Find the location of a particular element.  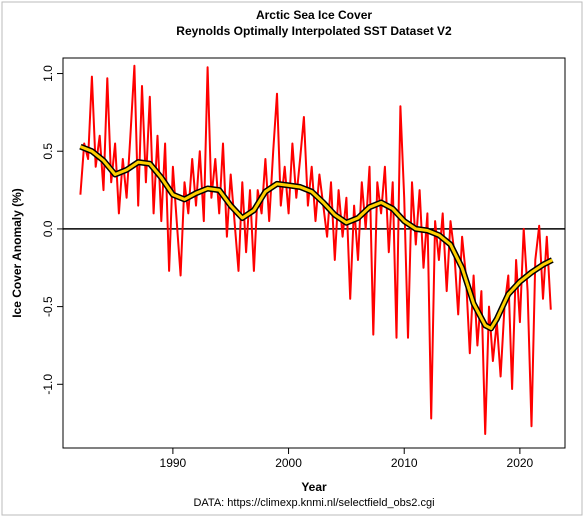

chart-title: Arctic Sea Ice Cover is located at coordinates (314, 15).